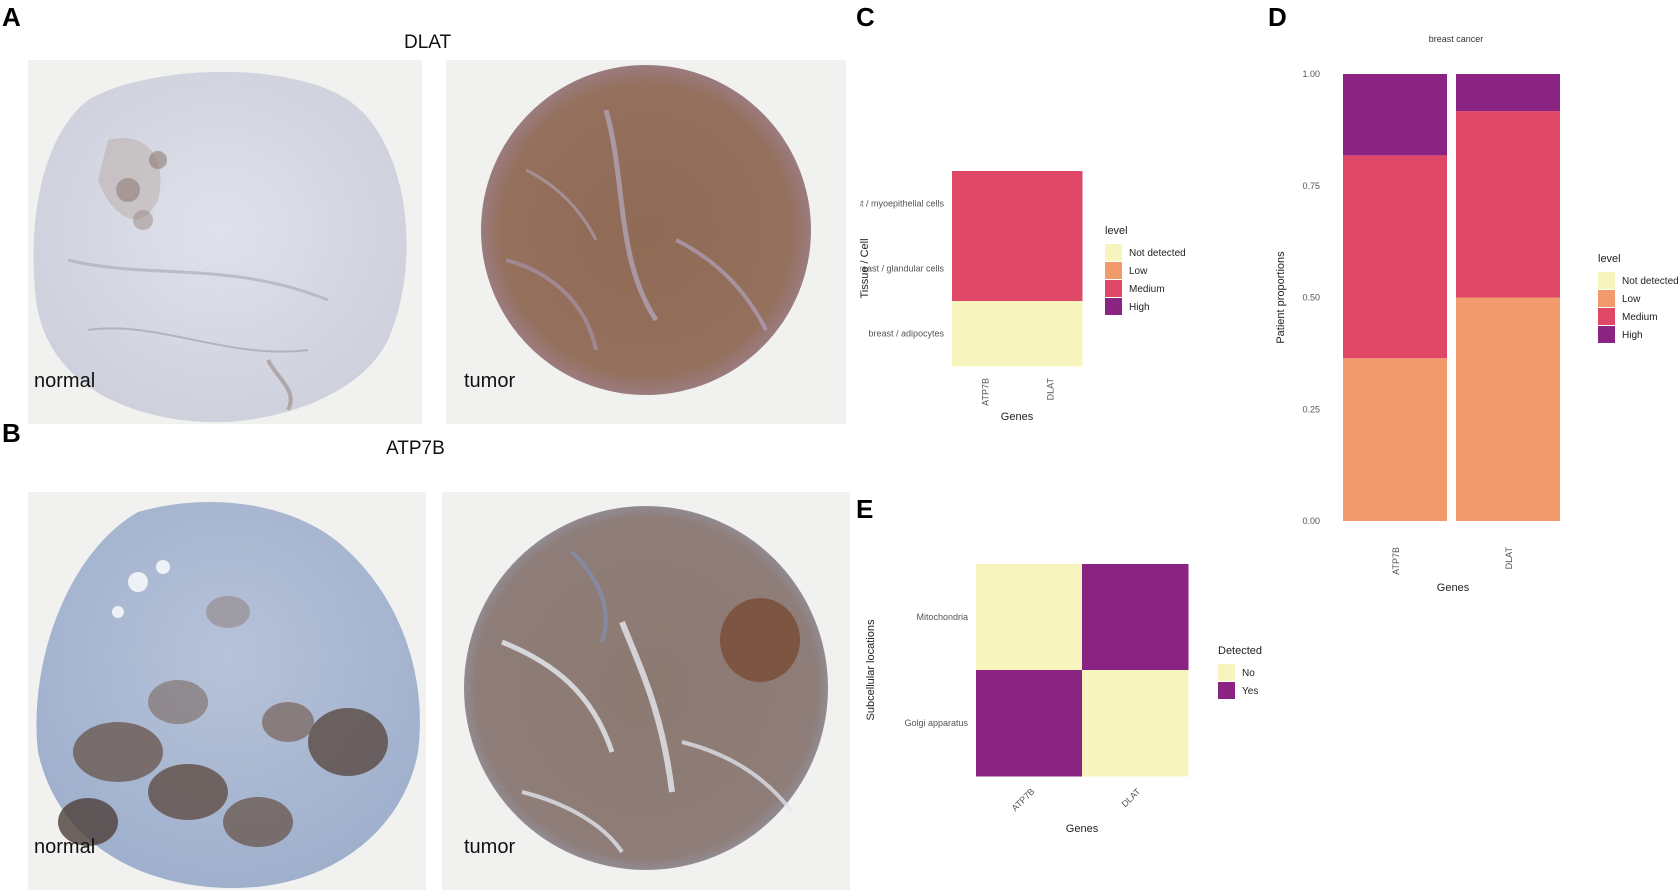 The image size is (1680, 894). Describe the element at coordinates (1609, 259) in the screenshot. I see `d-legend-title: level` at that location.